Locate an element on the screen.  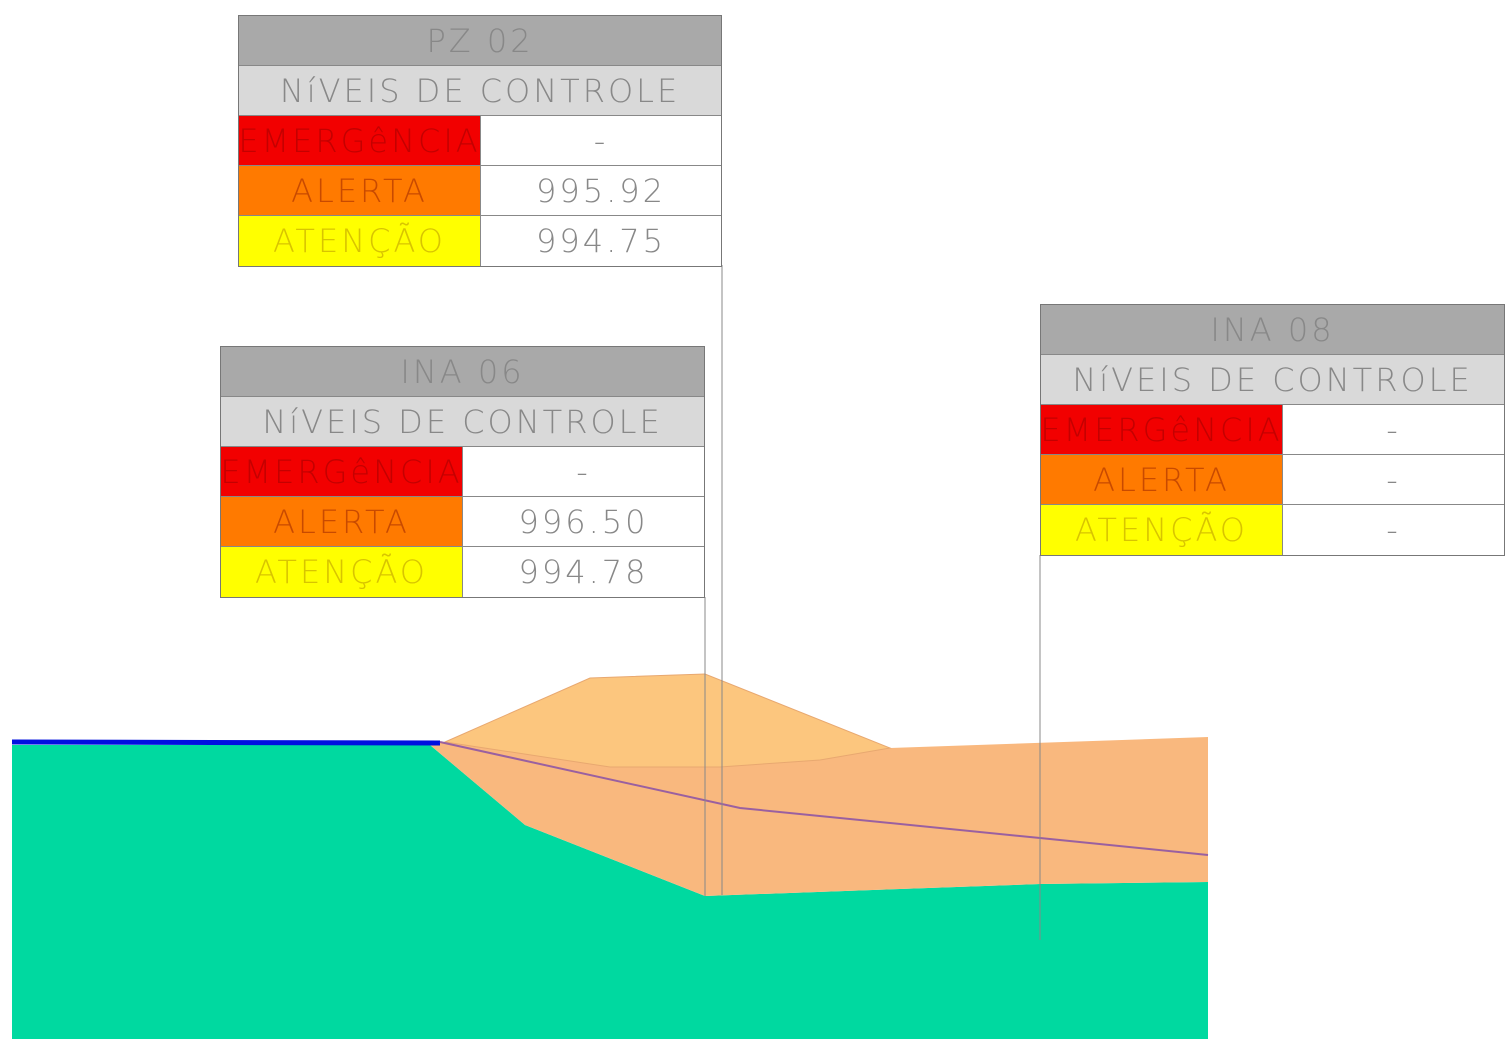
table-title: INA 06 is located at coordinates (462, 371).